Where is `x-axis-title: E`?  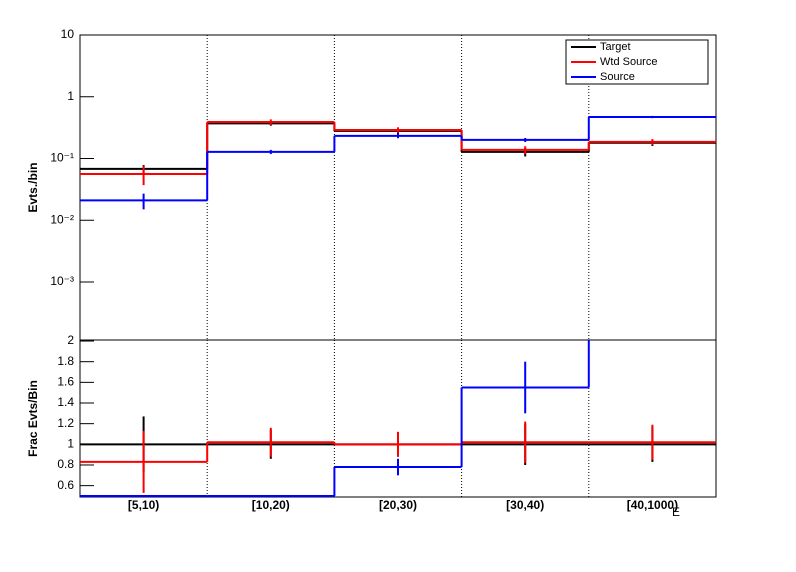
x-axis-title: E is located at coordinates (676, 512).